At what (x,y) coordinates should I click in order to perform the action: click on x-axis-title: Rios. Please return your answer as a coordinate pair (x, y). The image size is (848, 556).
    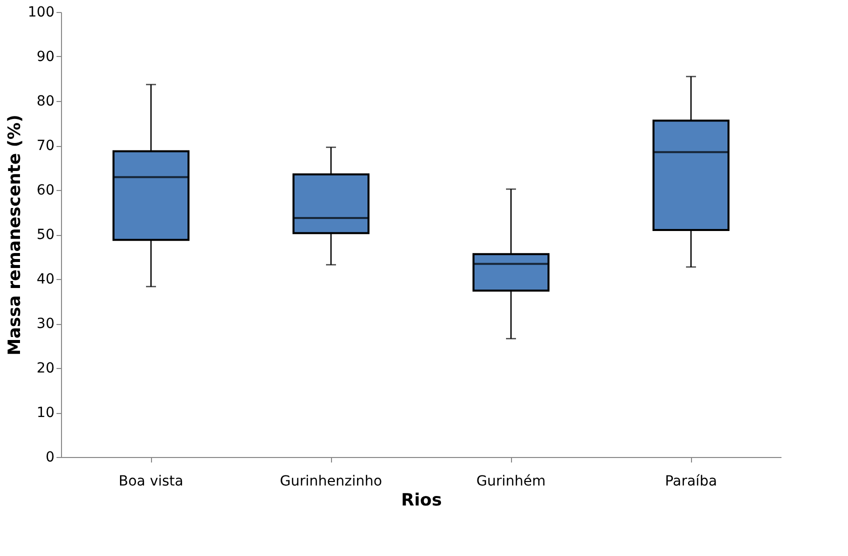
    Looking at the image, I should click on (421, 500).